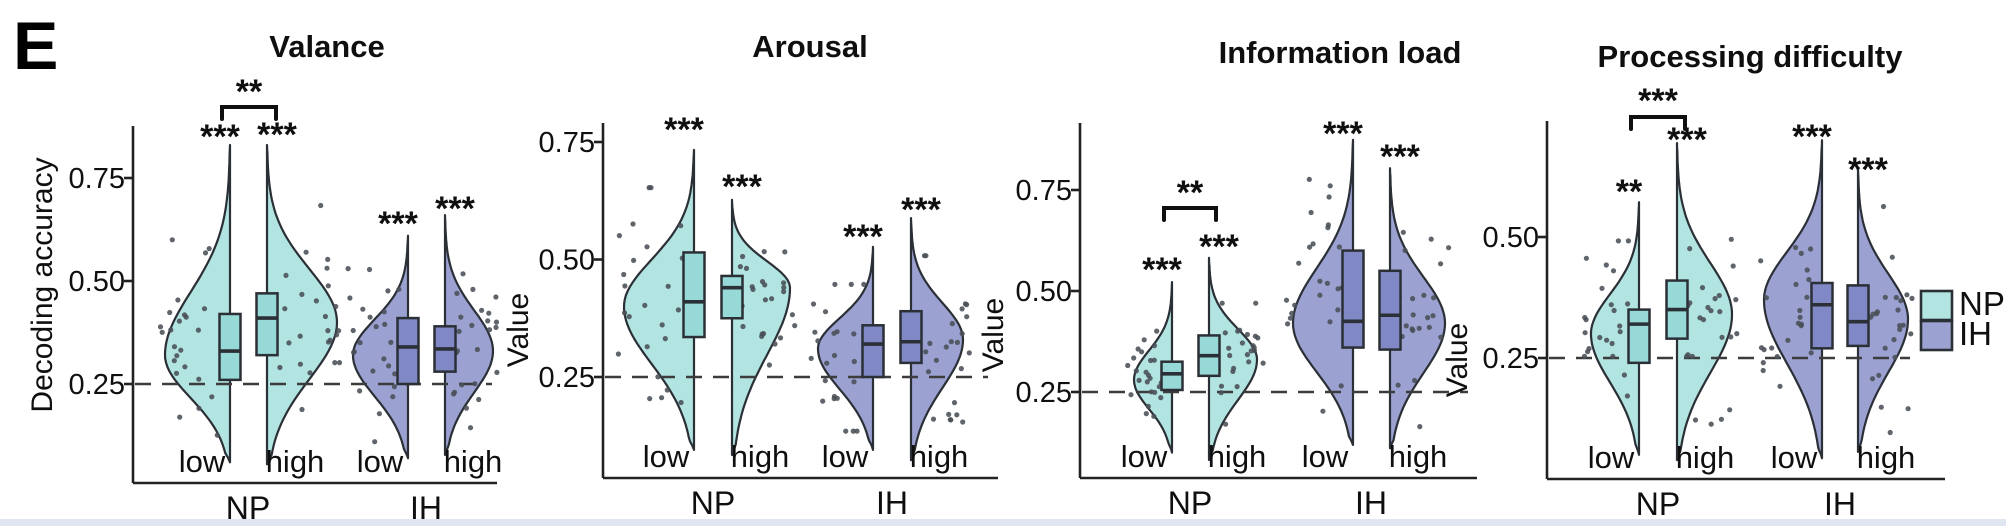  I want to click on y-tick-label: 0.50, so click(97, 282).